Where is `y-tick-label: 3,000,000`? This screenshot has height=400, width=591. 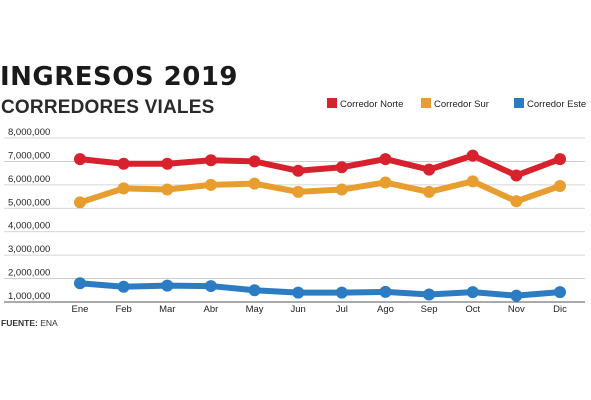
y-tick-label: 3,000,000 is located at coordinates (29, 249).